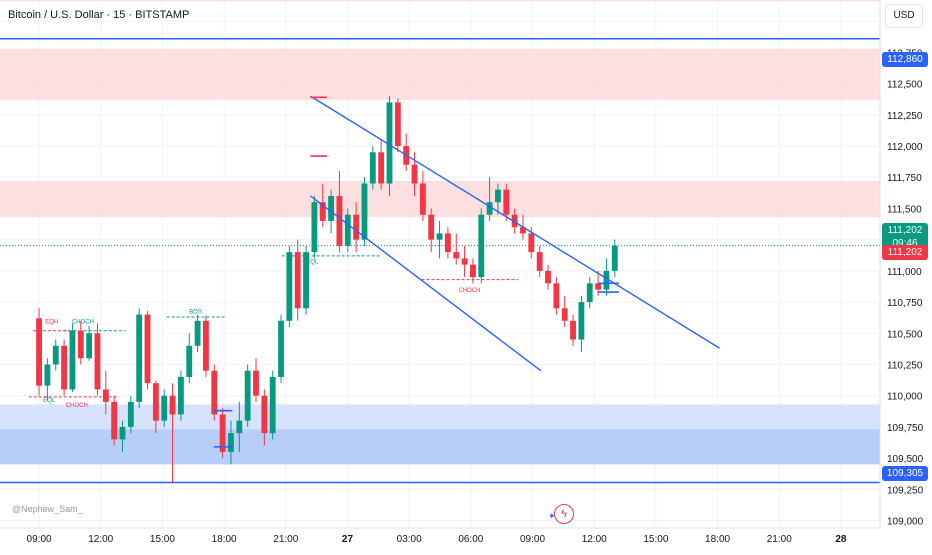 The image size is (932, 555). Describe the element at coordinates (440, 447) in the screenshot. I see `demand-zone` at that location.